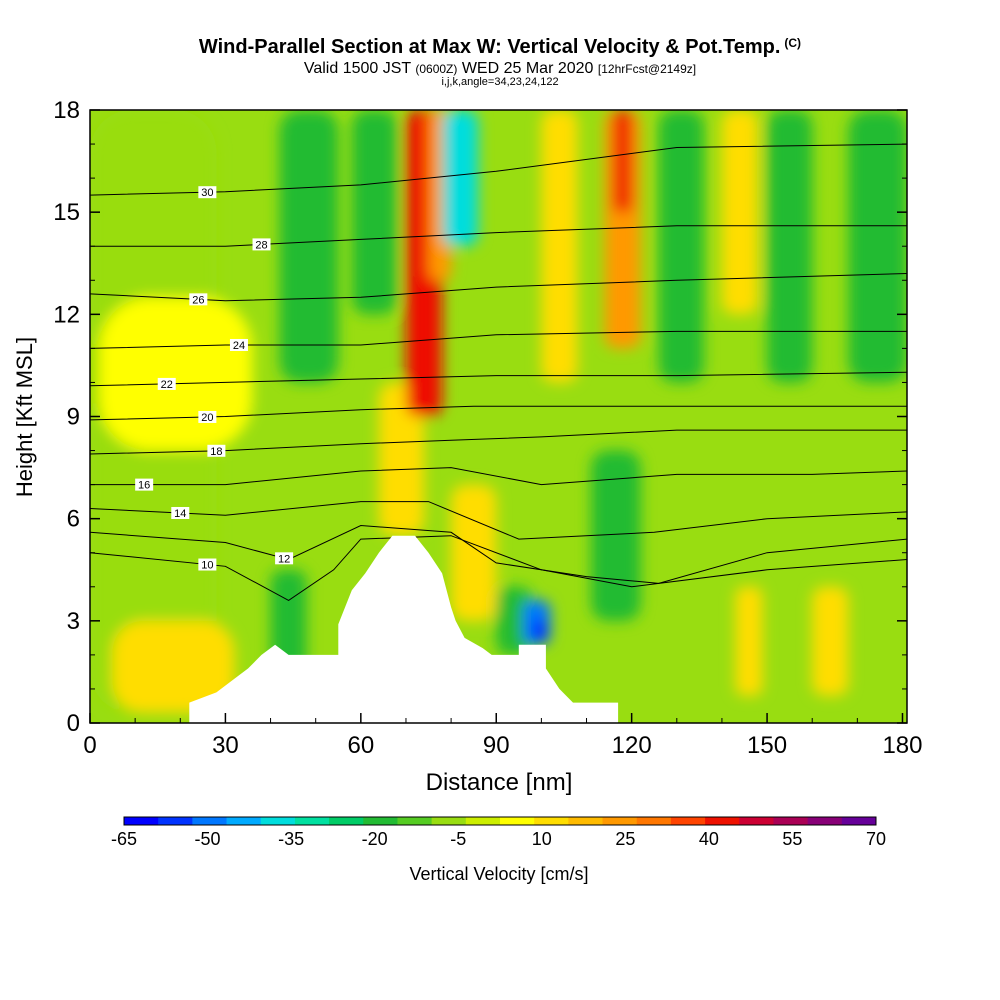 Image resolution: width=1000 pixels, height=1000 pixels. I want to click on colorbar-tick-label-8: 55, so click(792, 839).